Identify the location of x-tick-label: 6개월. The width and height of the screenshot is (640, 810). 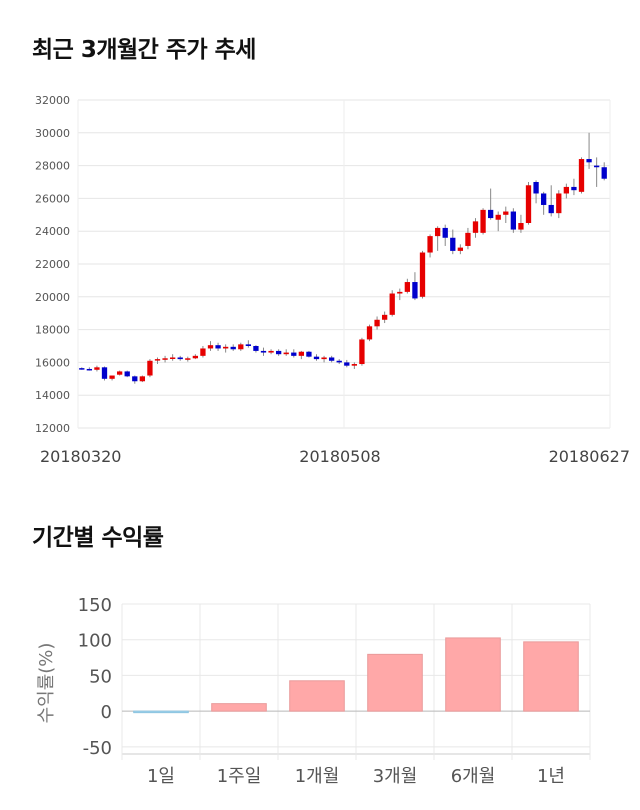
(473, 776).